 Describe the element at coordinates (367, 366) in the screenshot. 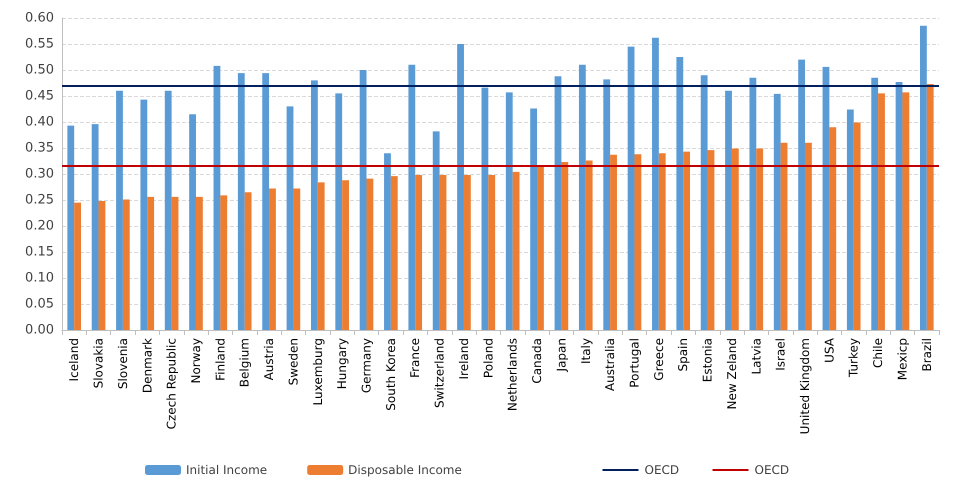

I see `x-tick-label: Germany` at that location.